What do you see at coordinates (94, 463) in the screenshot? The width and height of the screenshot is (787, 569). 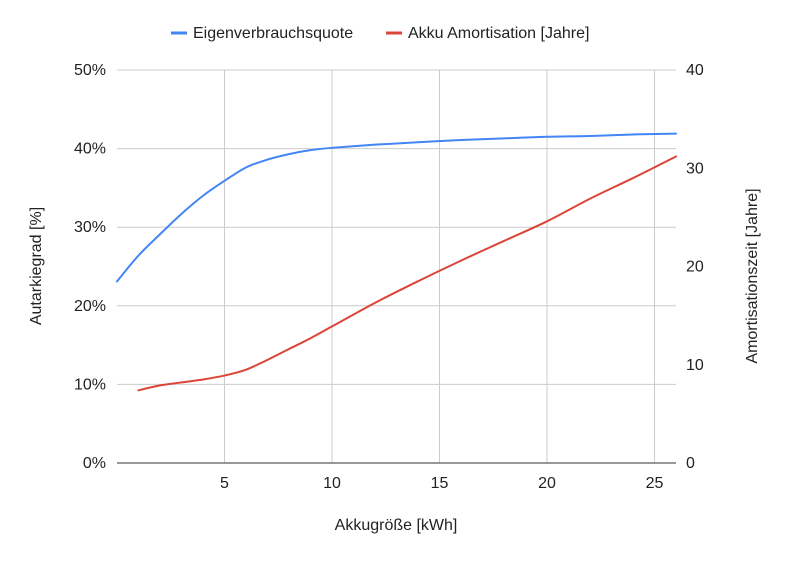 I see `y-left-tick-label: 0%` at bounding box center [94, 463].